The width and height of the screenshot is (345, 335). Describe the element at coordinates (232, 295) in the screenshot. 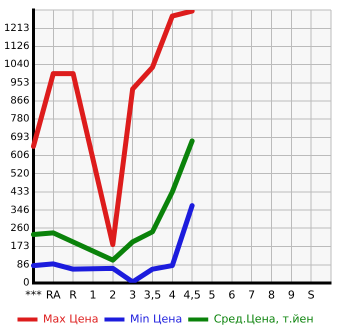

I see `x-tick-label: 6` at that location.